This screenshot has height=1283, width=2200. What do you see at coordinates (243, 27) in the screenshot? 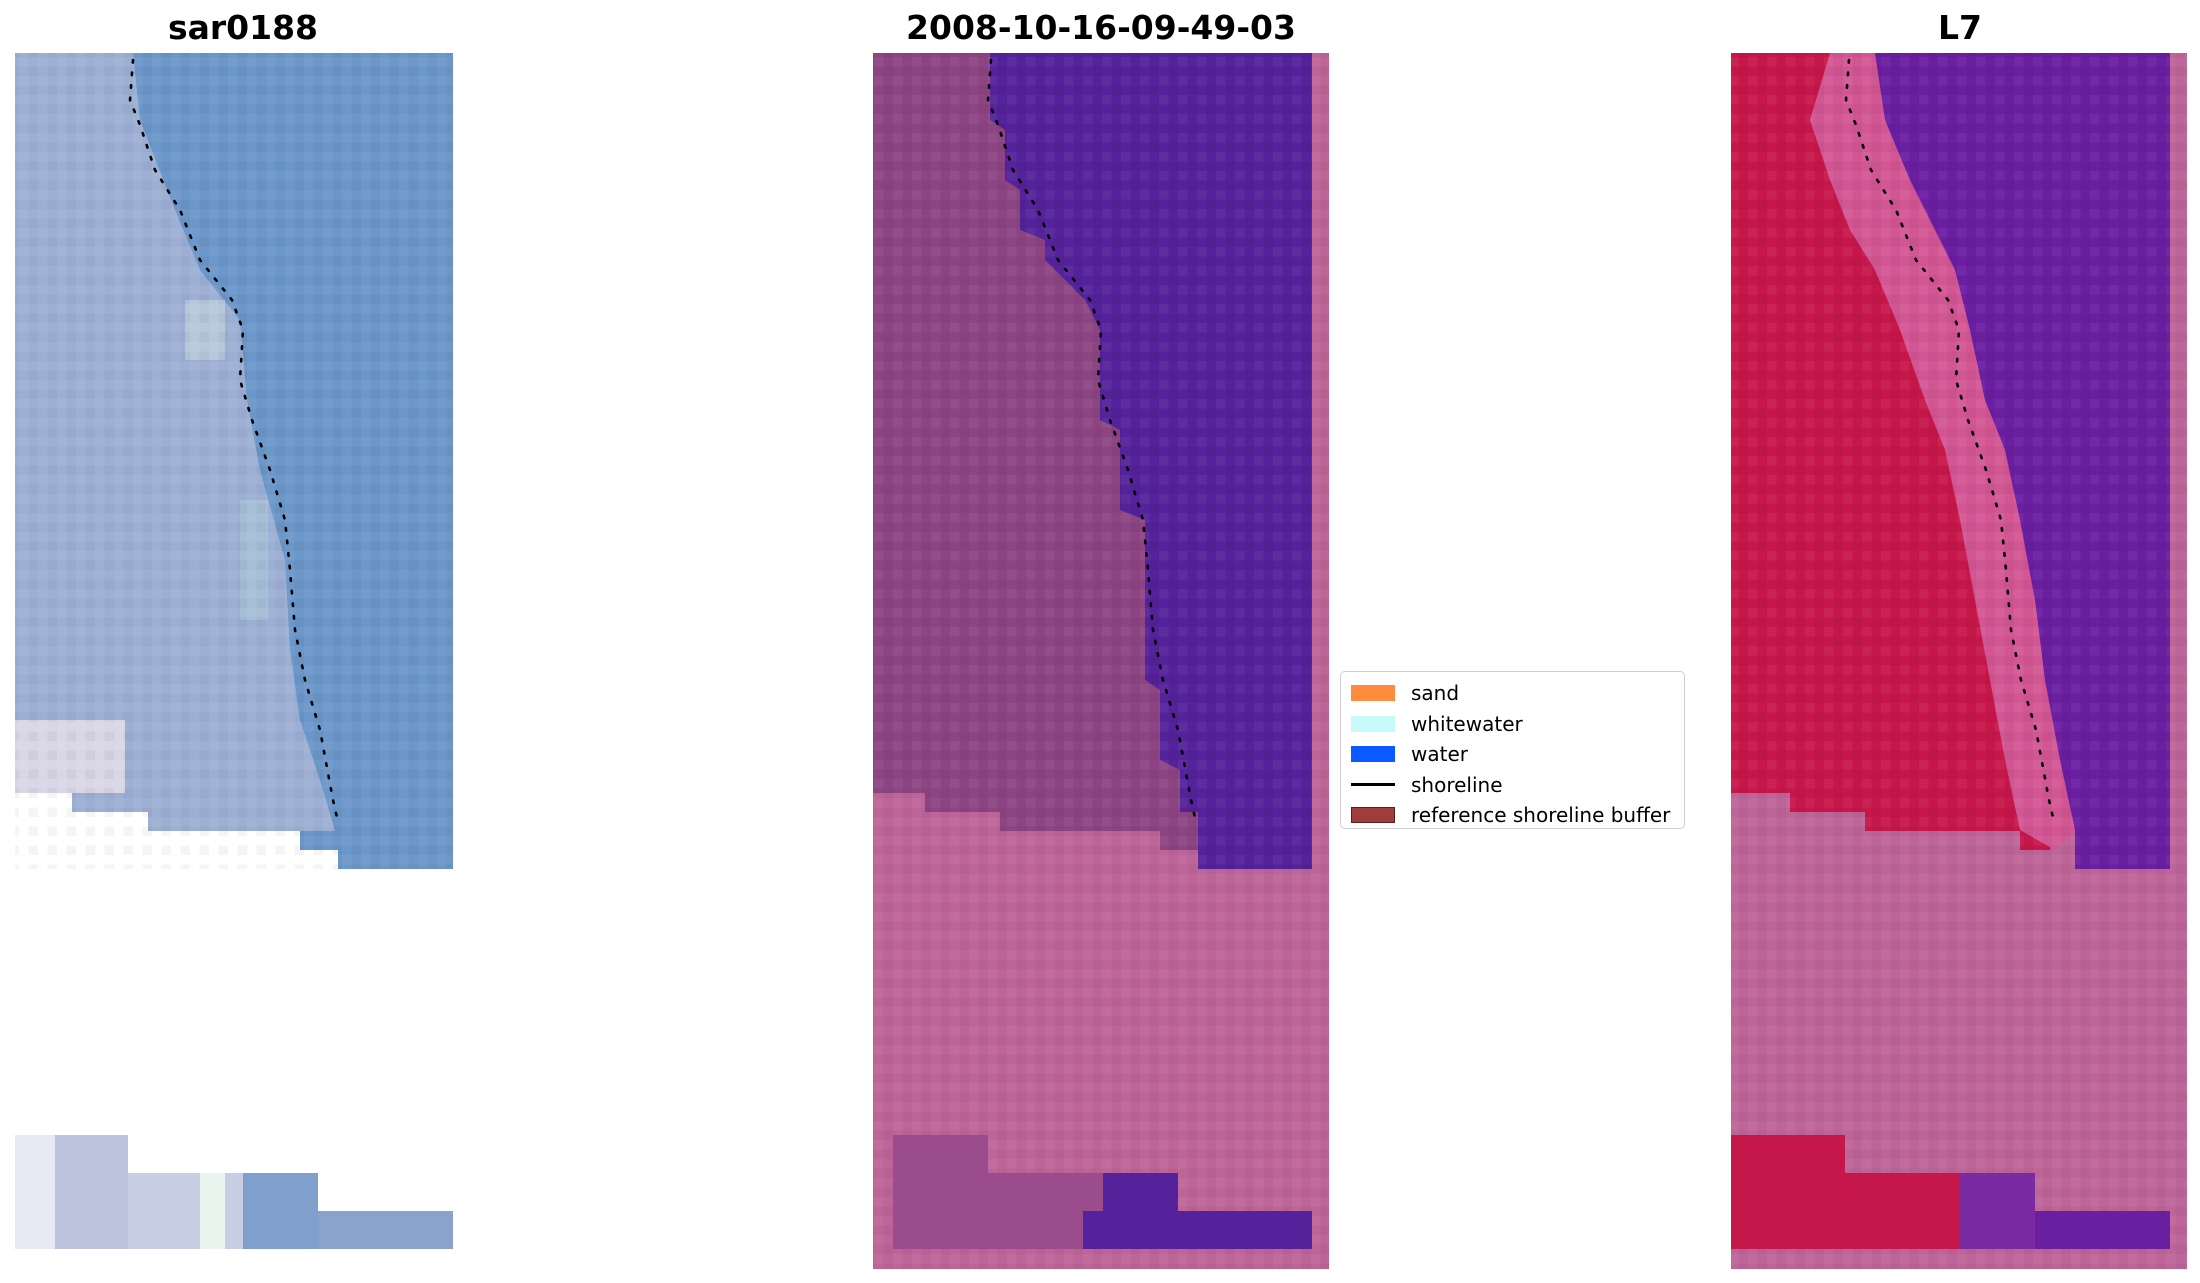
I see `panel-title-rgb: sar0188` at bounding box center [243, 27].